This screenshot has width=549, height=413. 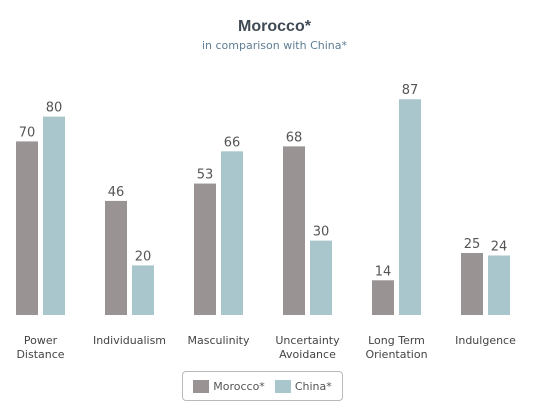 What do you see at coordinates (282, 386) in the screenshot?
I see `legend-swatch-china` at bounding box center [282, 386].